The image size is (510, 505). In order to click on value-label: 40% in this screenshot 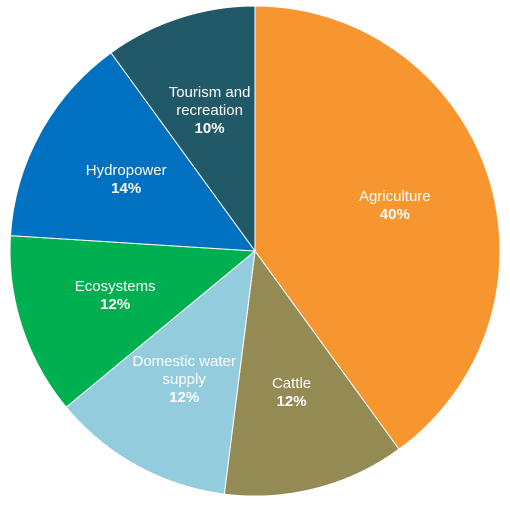, I will do `click(394, 214)`.